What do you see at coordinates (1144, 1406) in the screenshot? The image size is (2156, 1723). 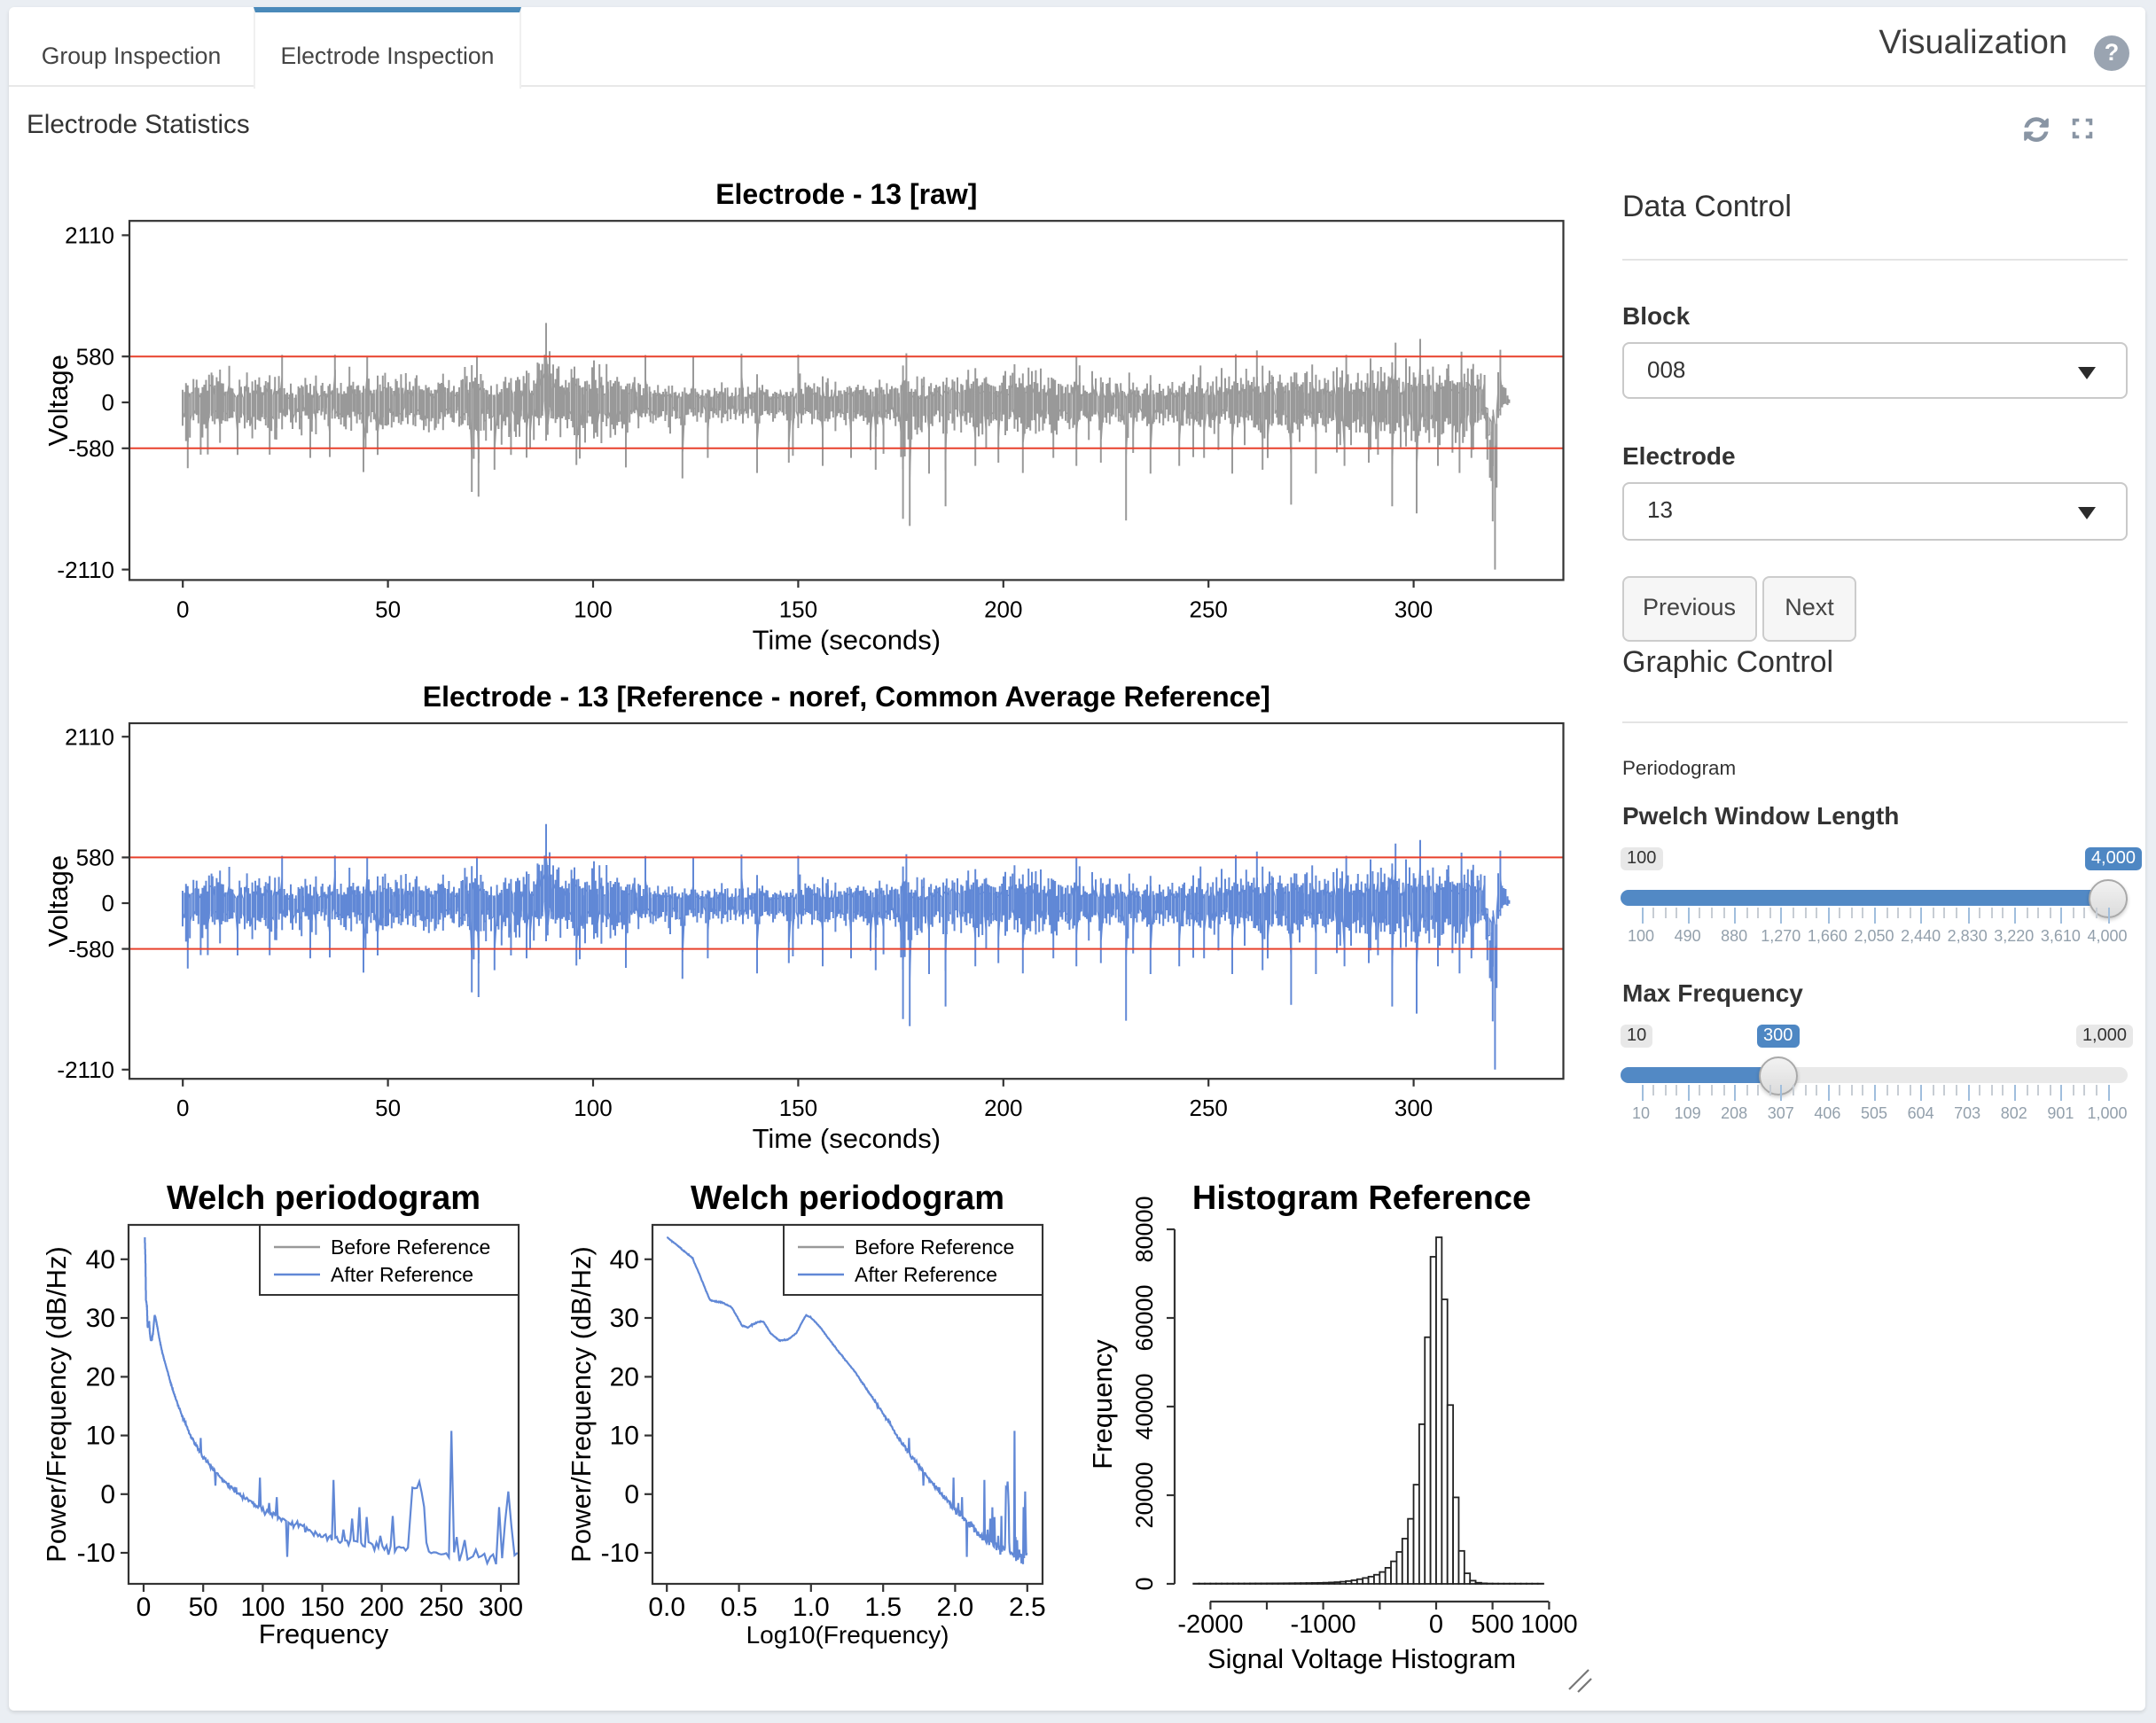 I see `svg-text: 40000` at bounding box center [1144, 1406].